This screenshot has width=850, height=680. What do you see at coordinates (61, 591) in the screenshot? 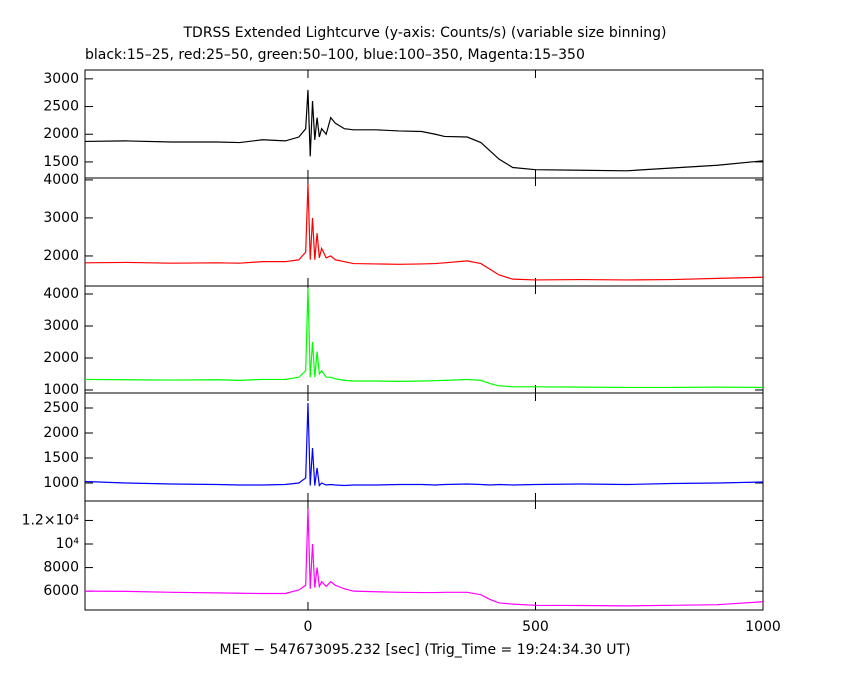
I see `y-tick-label: 6000` at bounding box center [61, 591].